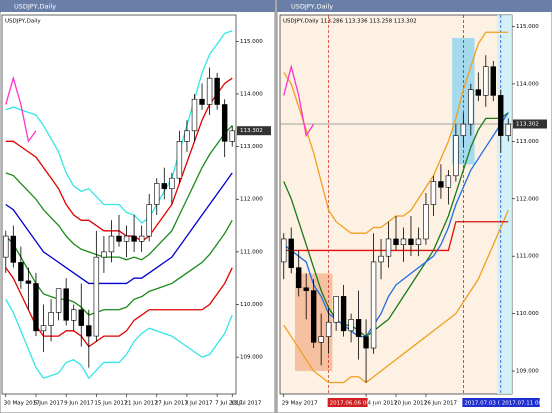 The image size is (552, 413). What do you see at coordinates (111, 404) in the screenshot?
I see `x-tick-label: 15 Jun 2017` at bounding box center [111, 404].